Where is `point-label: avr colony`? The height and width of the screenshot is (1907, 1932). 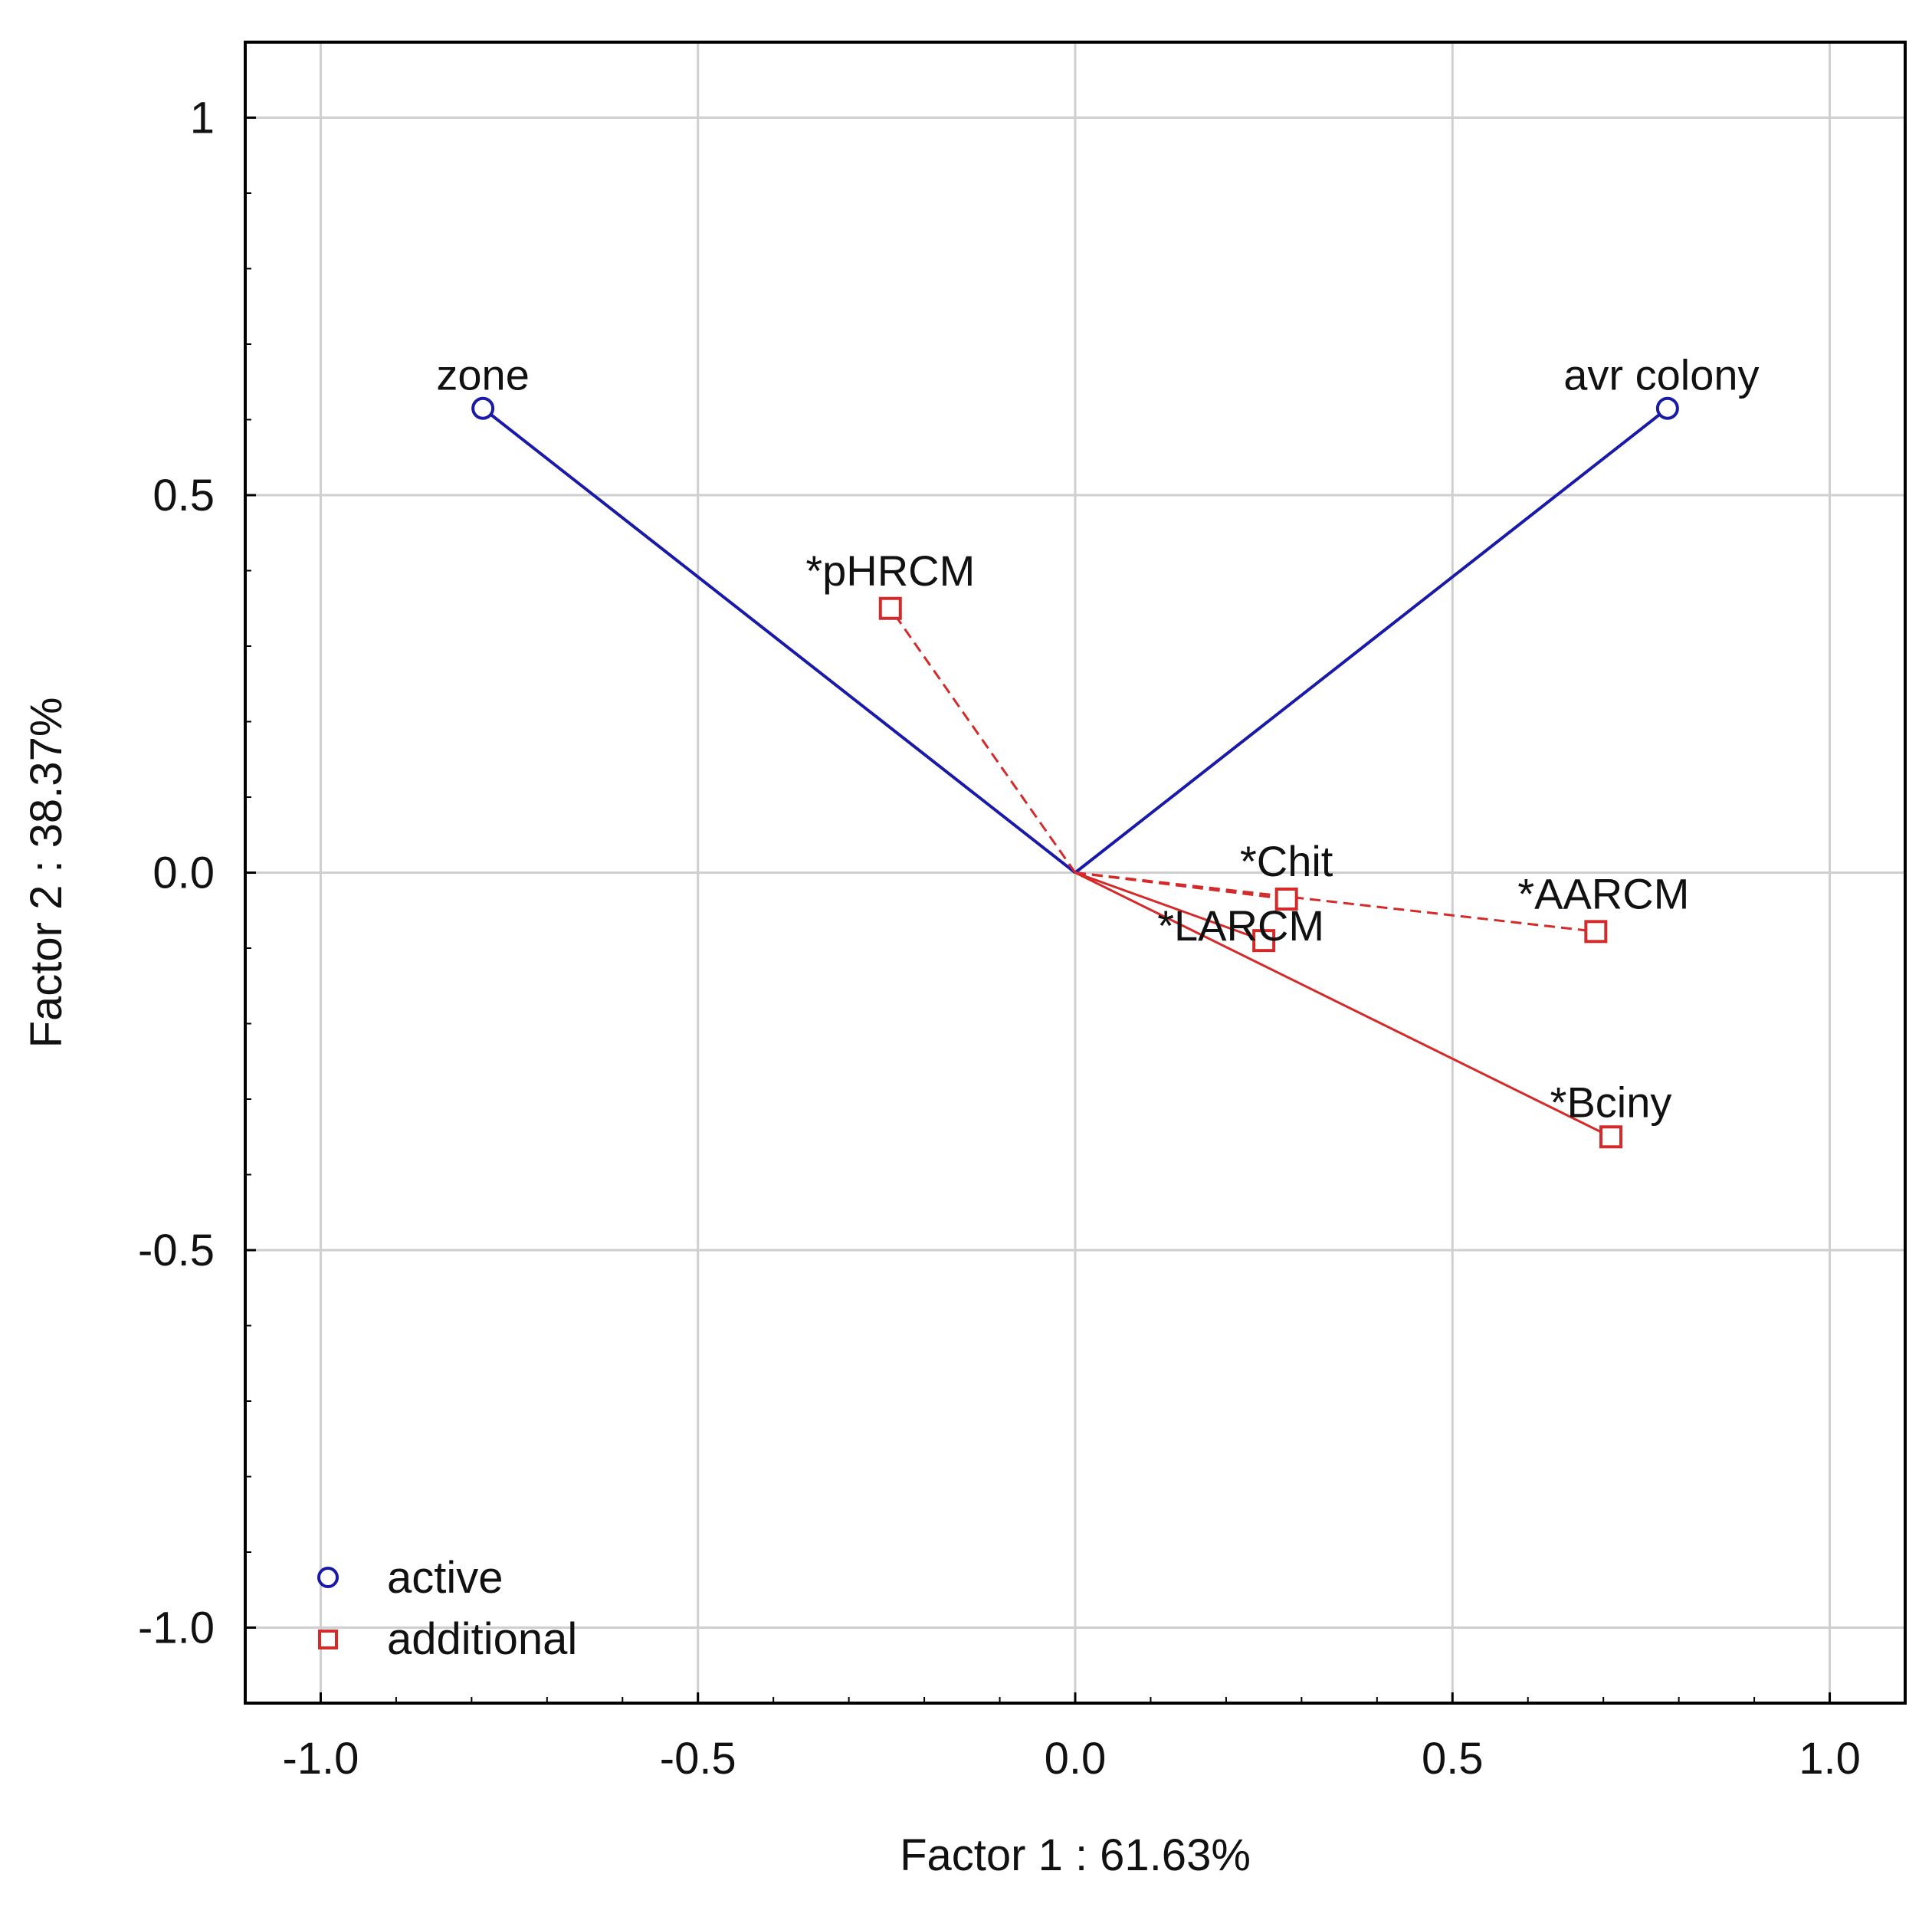 point-label: avr colony is located at coordinates (1661, 375).